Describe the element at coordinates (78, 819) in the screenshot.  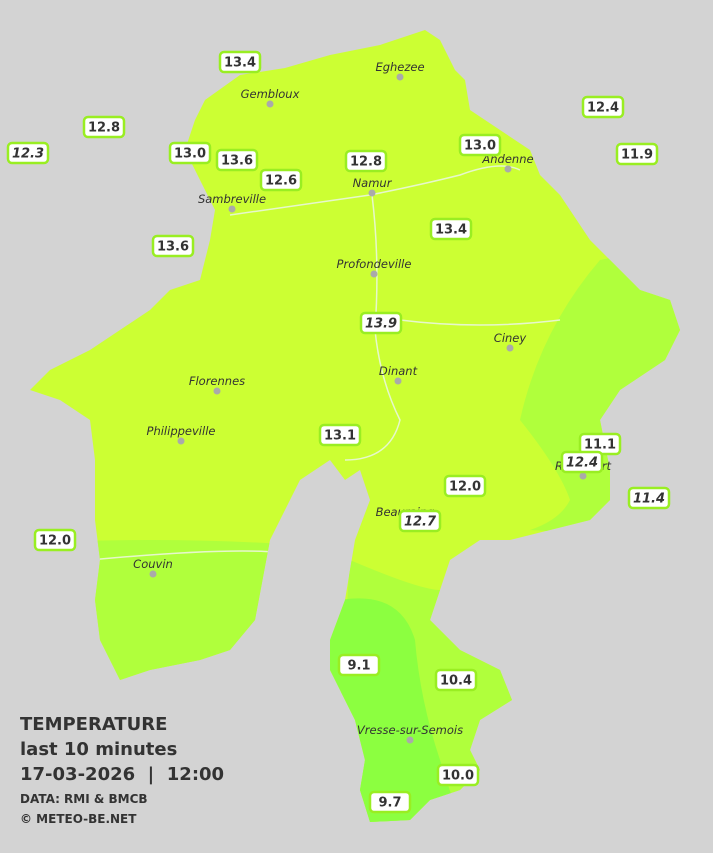
I see `legend-copyright: © METEO-BE.NET` at that location.